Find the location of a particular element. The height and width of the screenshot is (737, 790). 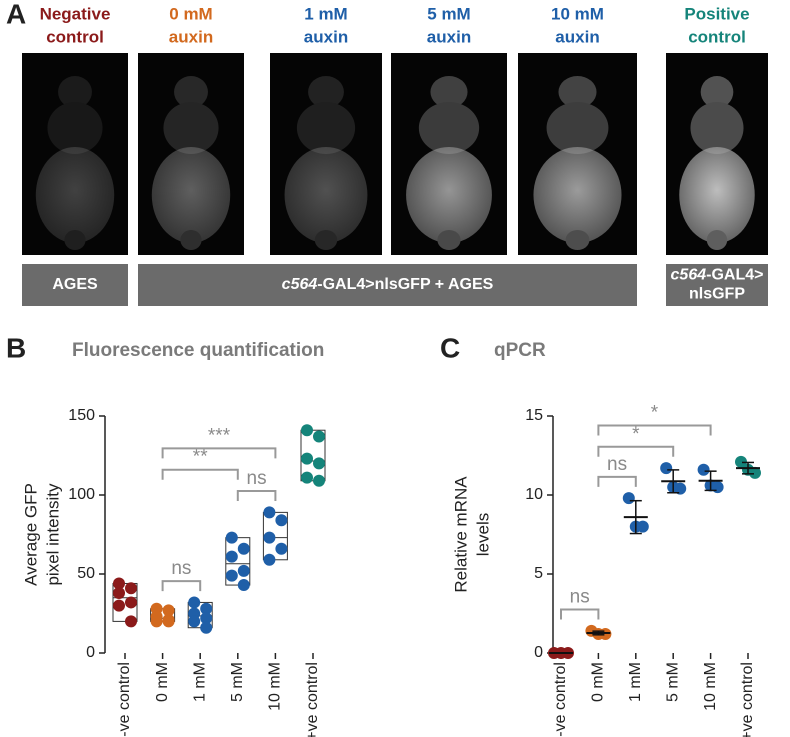

significance-label: ns is located at coordinates (181, 568).